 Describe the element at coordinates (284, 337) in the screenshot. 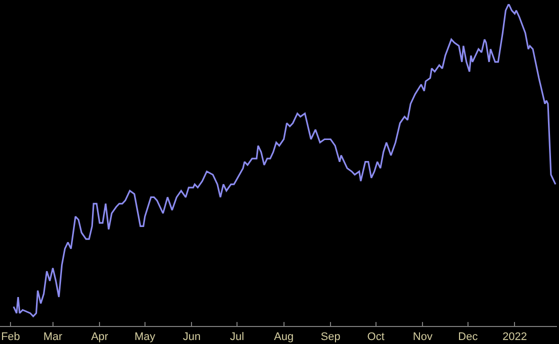

I see `x-tick-label: Aug` at that location.